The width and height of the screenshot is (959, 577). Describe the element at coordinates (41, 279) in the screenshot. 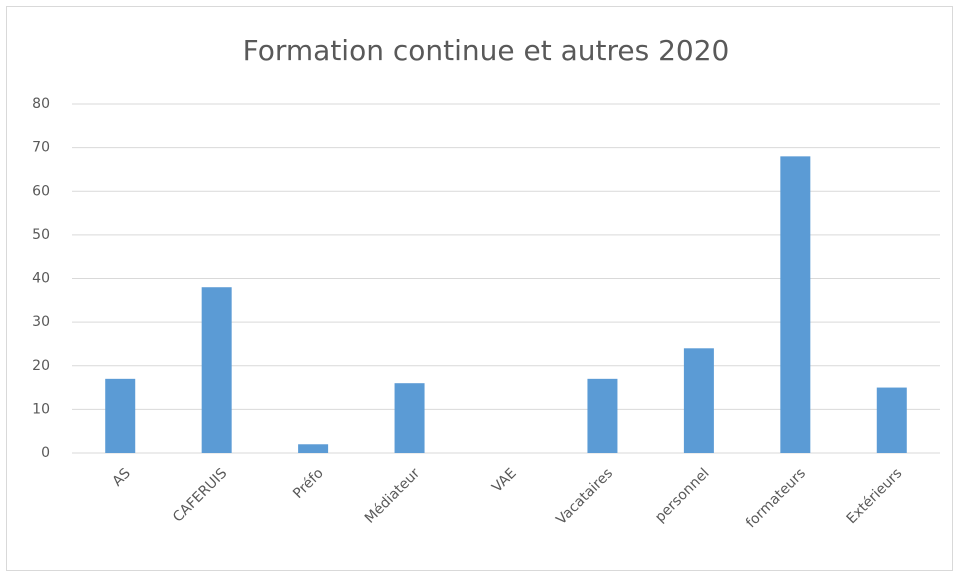

I see `y-tick-label: 40` at that location.